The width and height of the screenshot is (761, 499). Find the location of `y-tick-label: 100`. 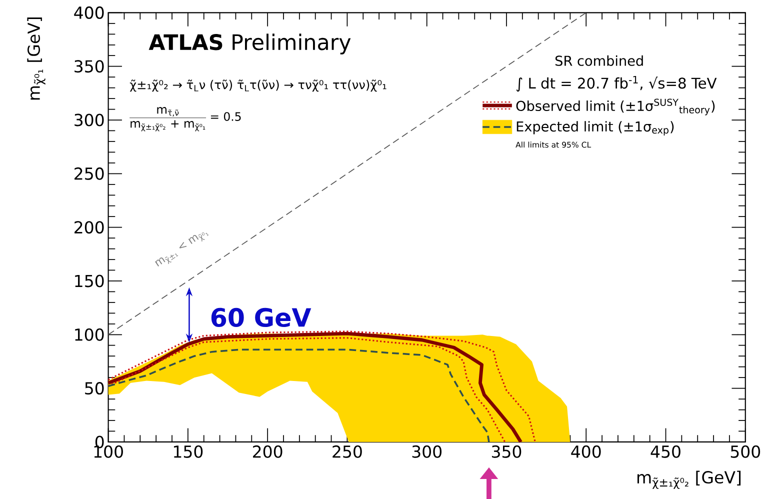

y-tick-label: 100 is located at coordinates (89, 335).